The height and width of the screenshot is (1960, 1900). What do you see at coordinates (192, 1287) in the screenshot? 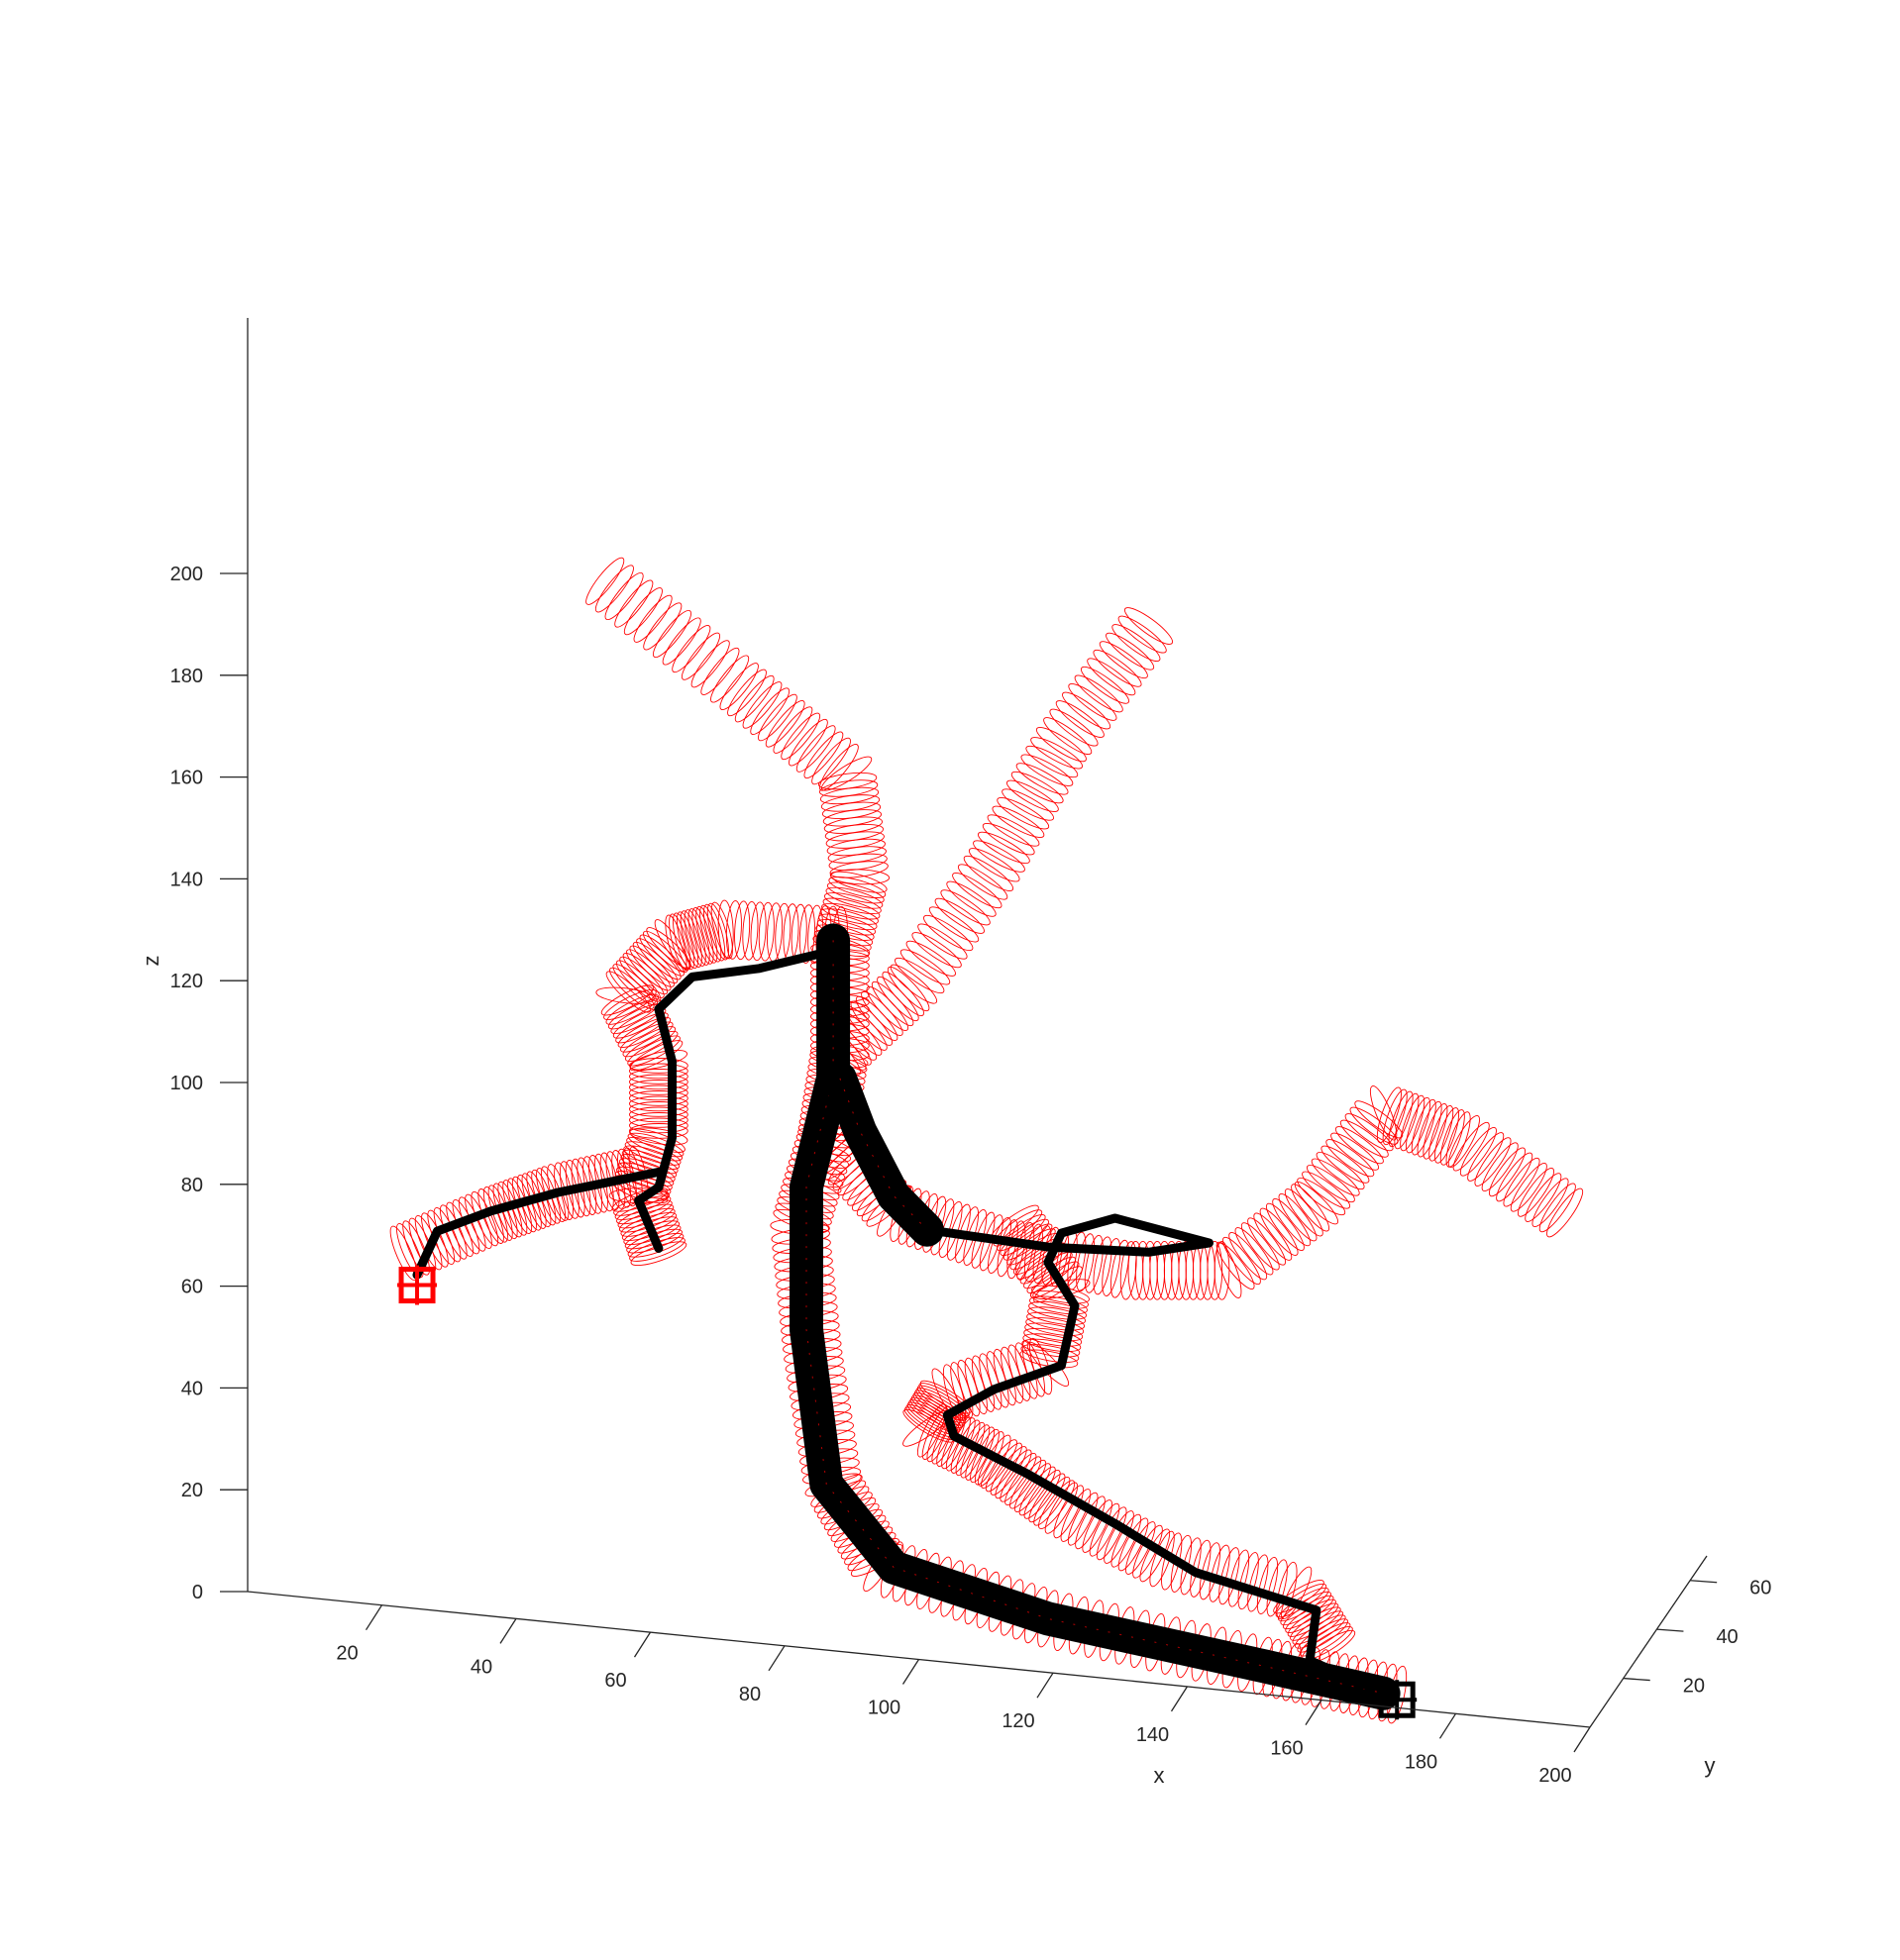
I see `z-tick-label: 60` at bounding box center [192, 1287].